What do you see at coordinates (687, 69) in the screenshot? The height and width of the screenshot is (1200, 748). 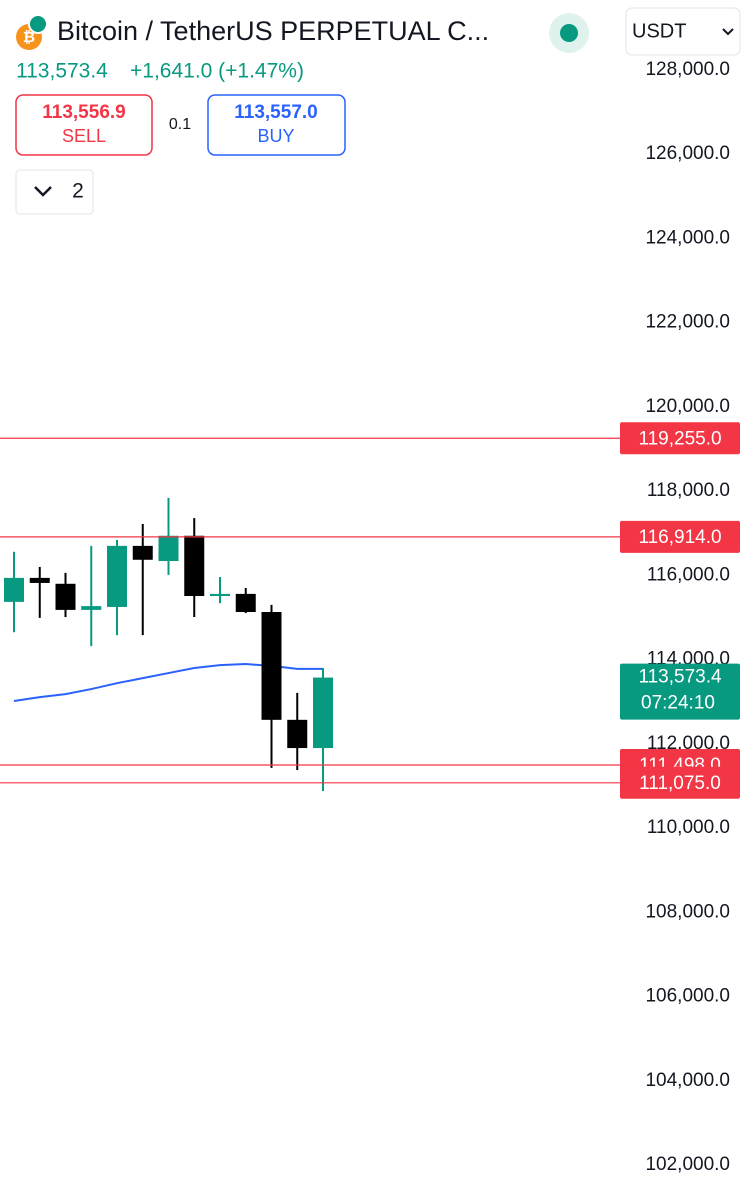 I see `y-tick-label: 128,000.0` at bounding box center [687, 69].